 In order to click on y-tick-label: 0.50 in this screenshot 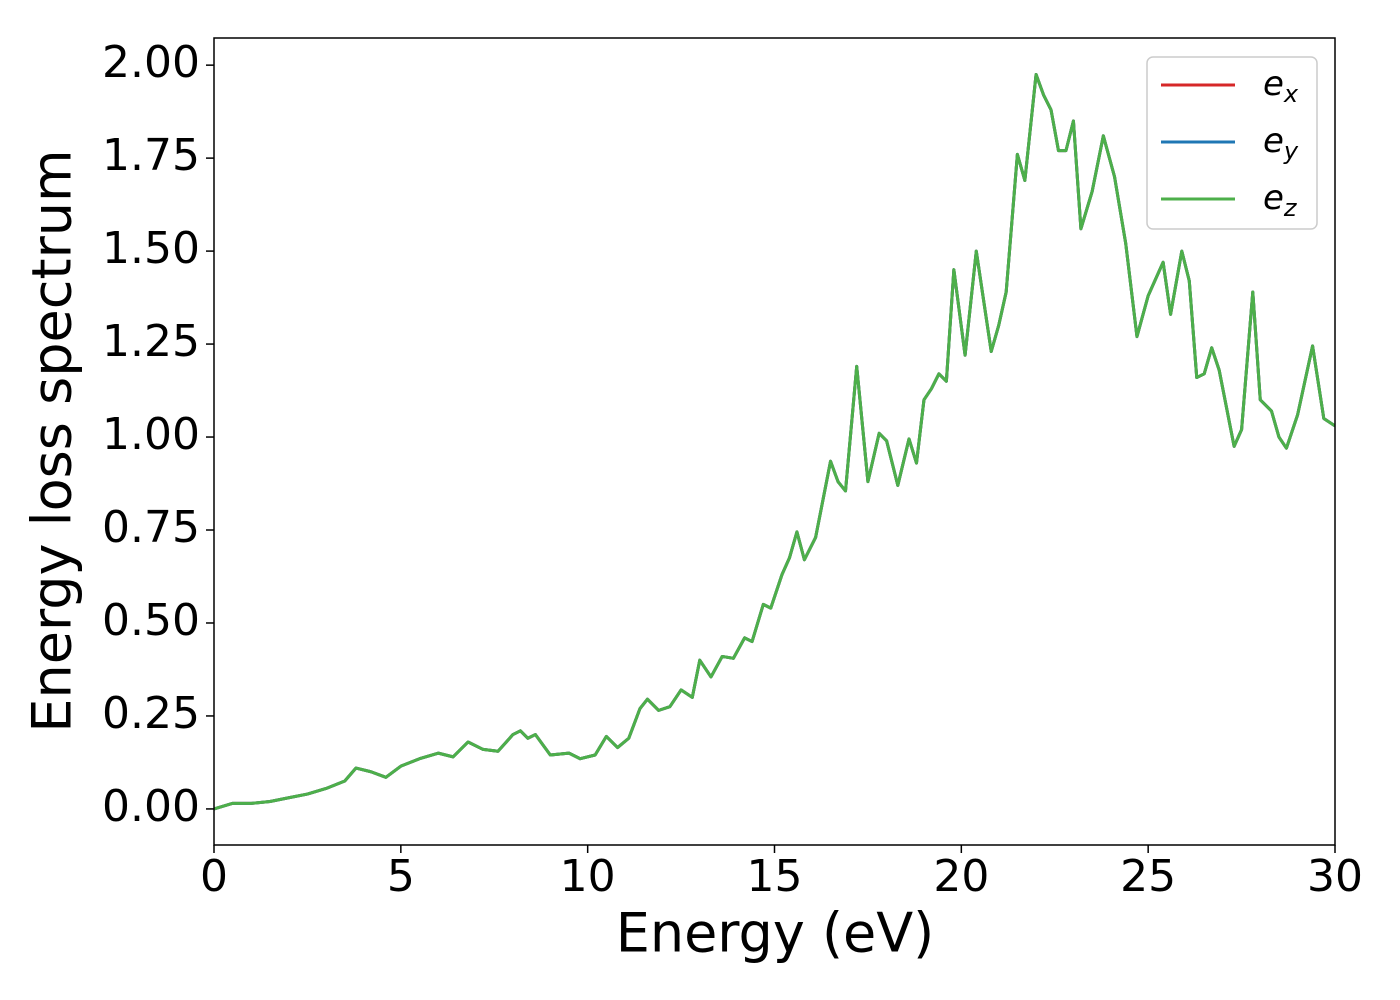, I will do `click(151, 620)`.